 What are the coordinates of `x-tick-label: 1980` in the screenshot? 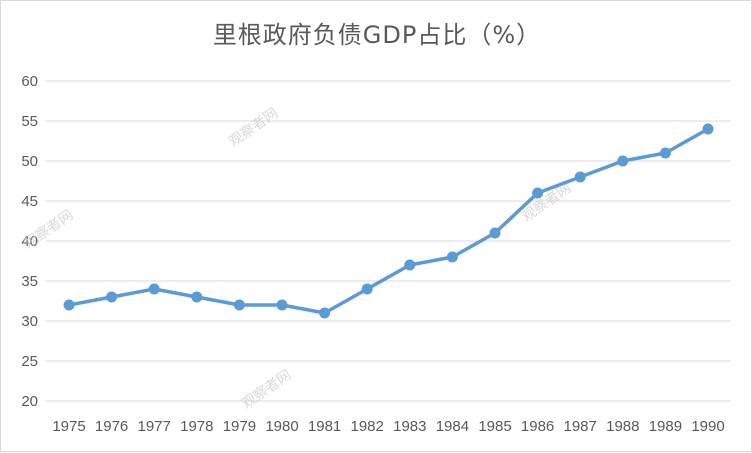 It's located at (281, 426).